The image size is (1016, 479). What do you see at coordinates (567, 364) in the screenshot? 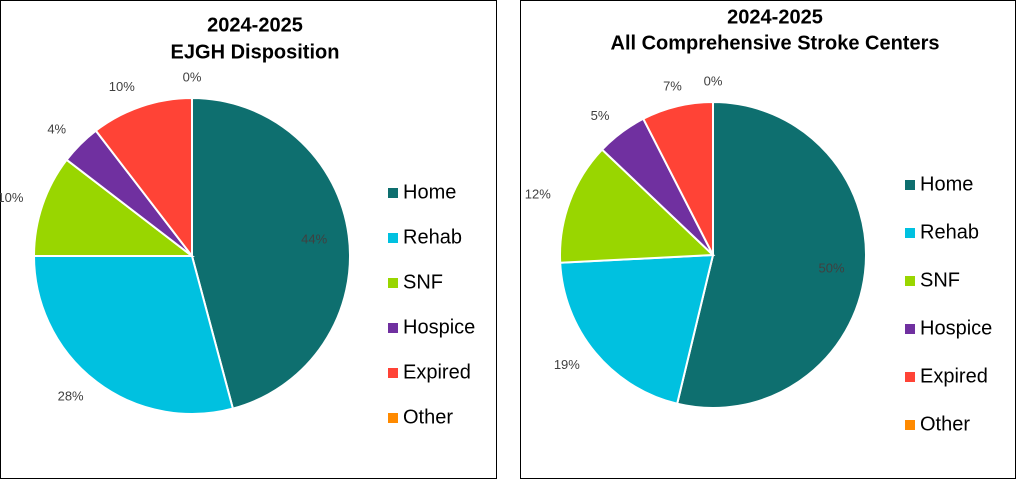
I see `data-label: 19%` at bounding box center [567, 364].